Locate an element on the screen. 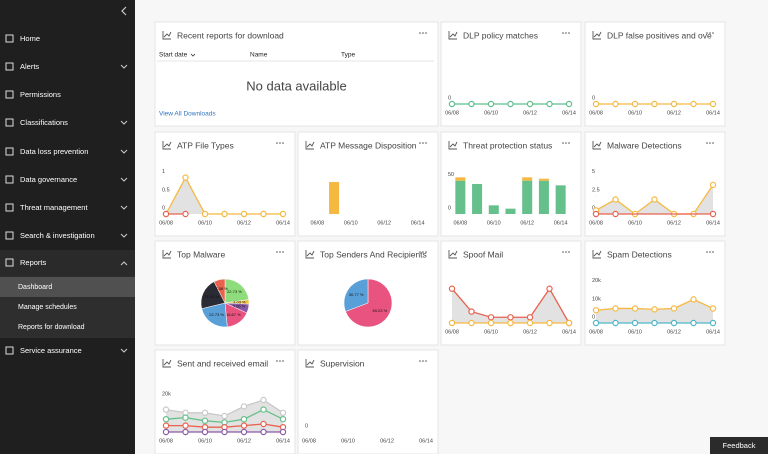 The image size is (768, 454). nav-item: Data loss prevention is located at coordinates (54, 151).